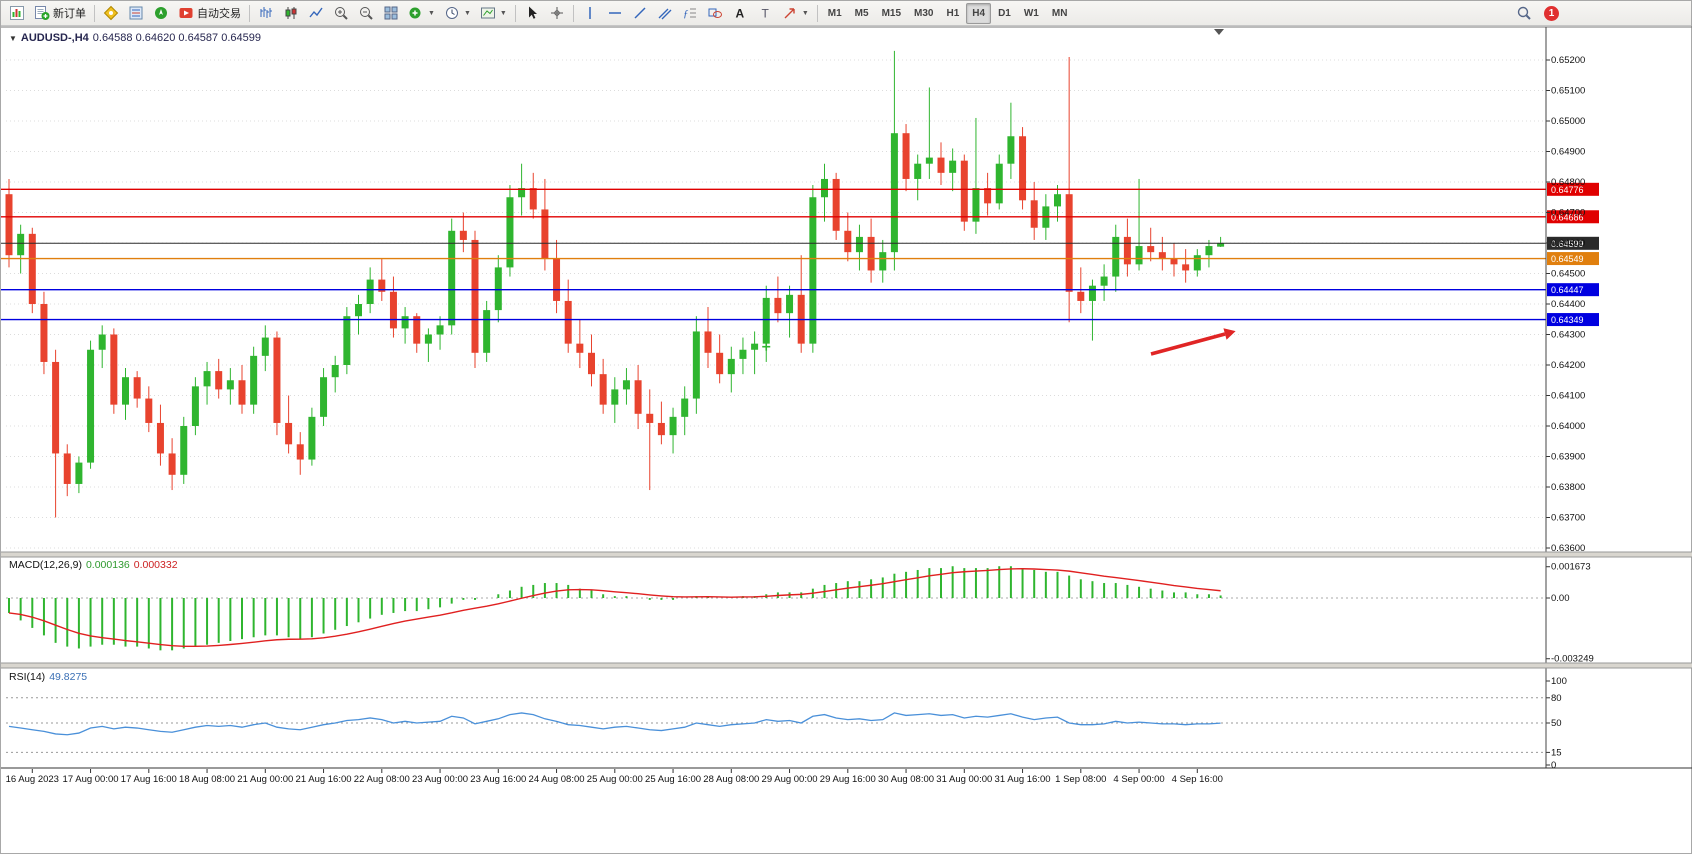  Describe the element at coordinates (848, 779) in the screenshot. I see `svg-text: 29 Aug 16:00` at that location.